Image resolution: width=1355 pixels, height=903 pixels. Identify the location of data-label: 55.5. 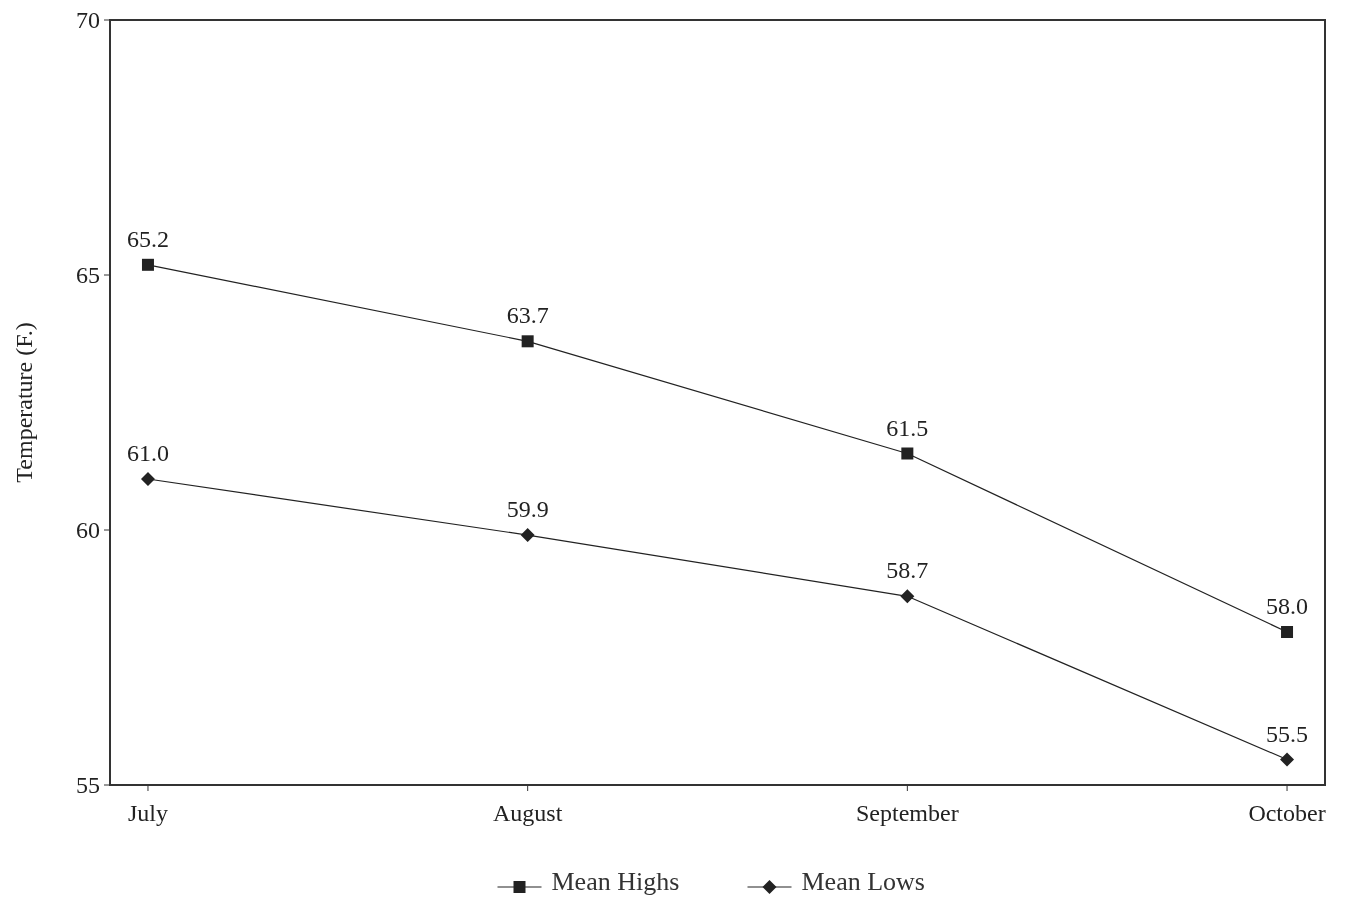
(1287, 733).